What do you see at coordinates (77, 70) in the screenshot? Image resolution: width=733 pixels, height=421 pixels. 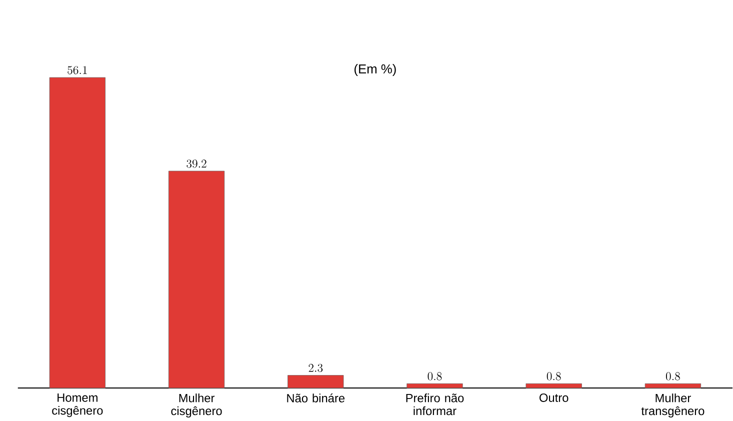 I see `data-label: 56. 1` at bounding box center [77, 70].